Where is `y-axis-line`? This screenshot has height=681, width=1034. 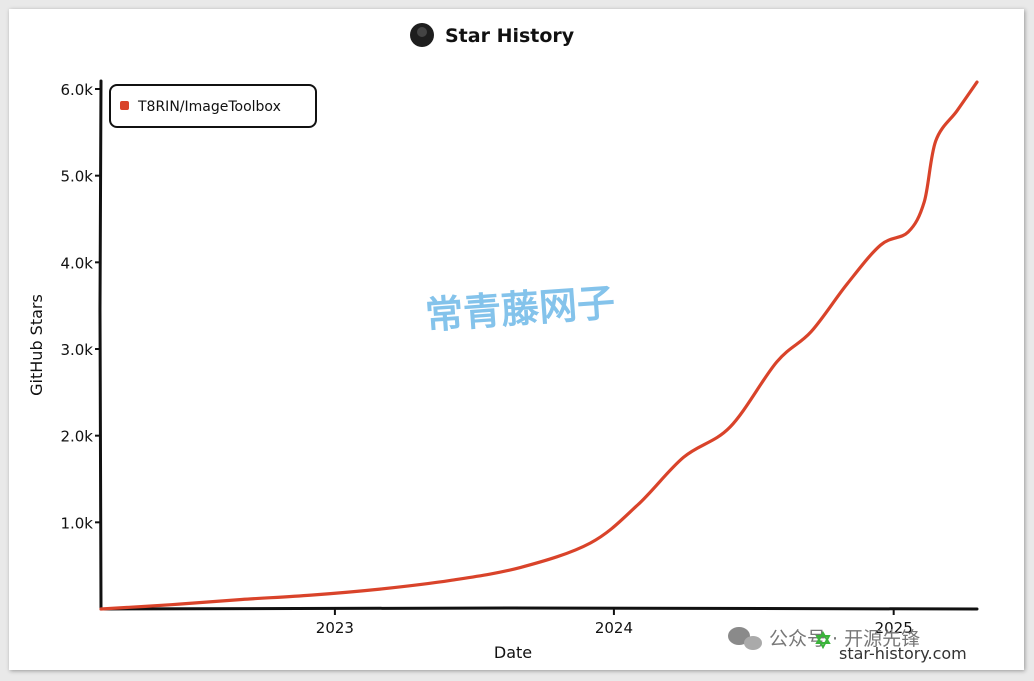
y-axis-line is located at coordinates (100, 345).